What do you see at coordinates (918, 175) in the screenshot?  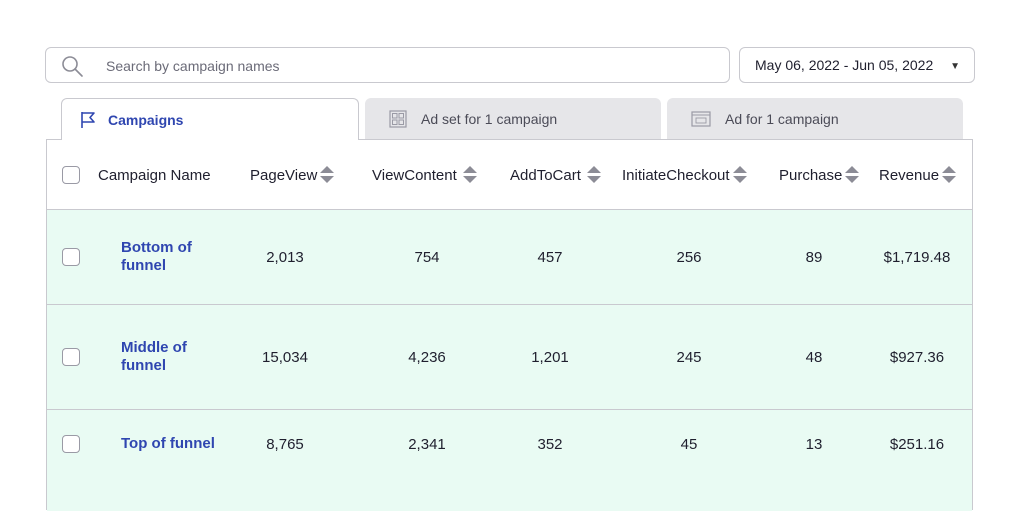 I see `column-revenue: Revenue` at bounding box center [918, 175].